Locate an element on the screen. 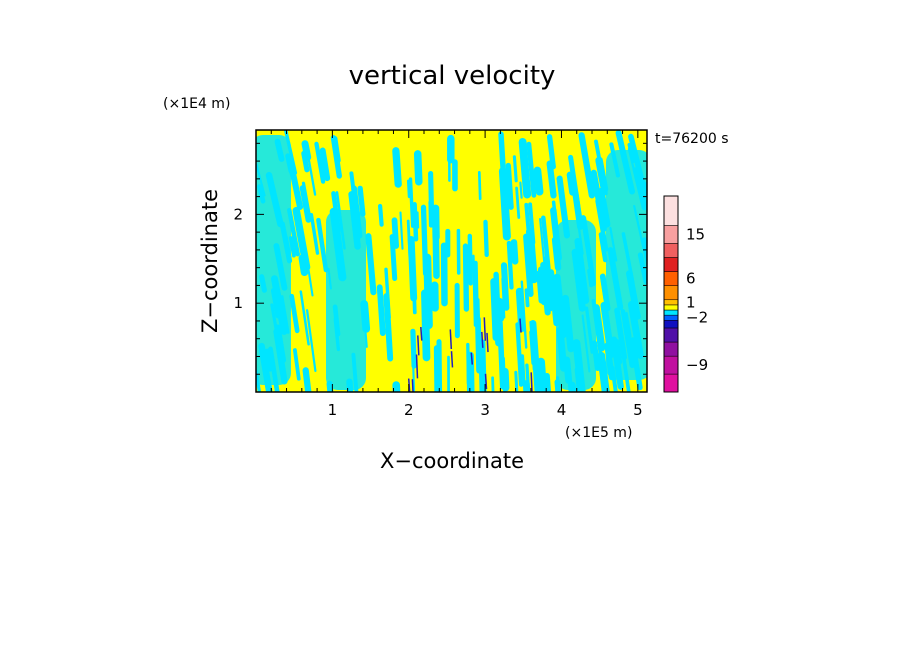 This screenshot has height=654, width=904. colorbar-tick-label: 1 is located at coordinates (691, 302).